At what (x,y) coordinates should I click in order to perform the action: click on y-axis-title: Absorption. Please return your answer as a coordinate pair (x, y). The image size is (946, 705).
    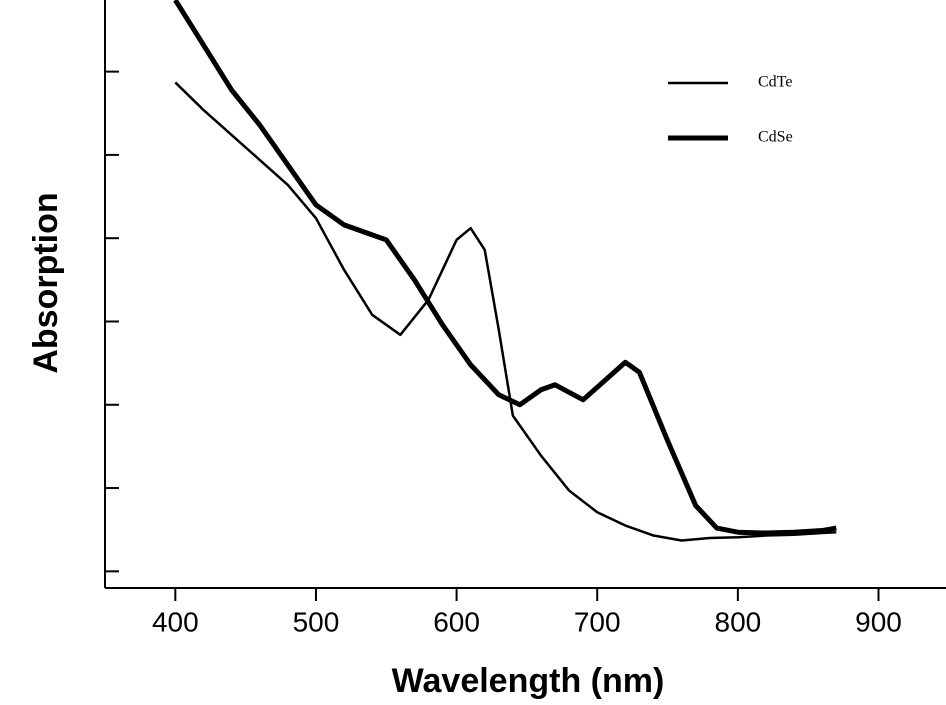
    Looking at the image, I should click on (46, 282).